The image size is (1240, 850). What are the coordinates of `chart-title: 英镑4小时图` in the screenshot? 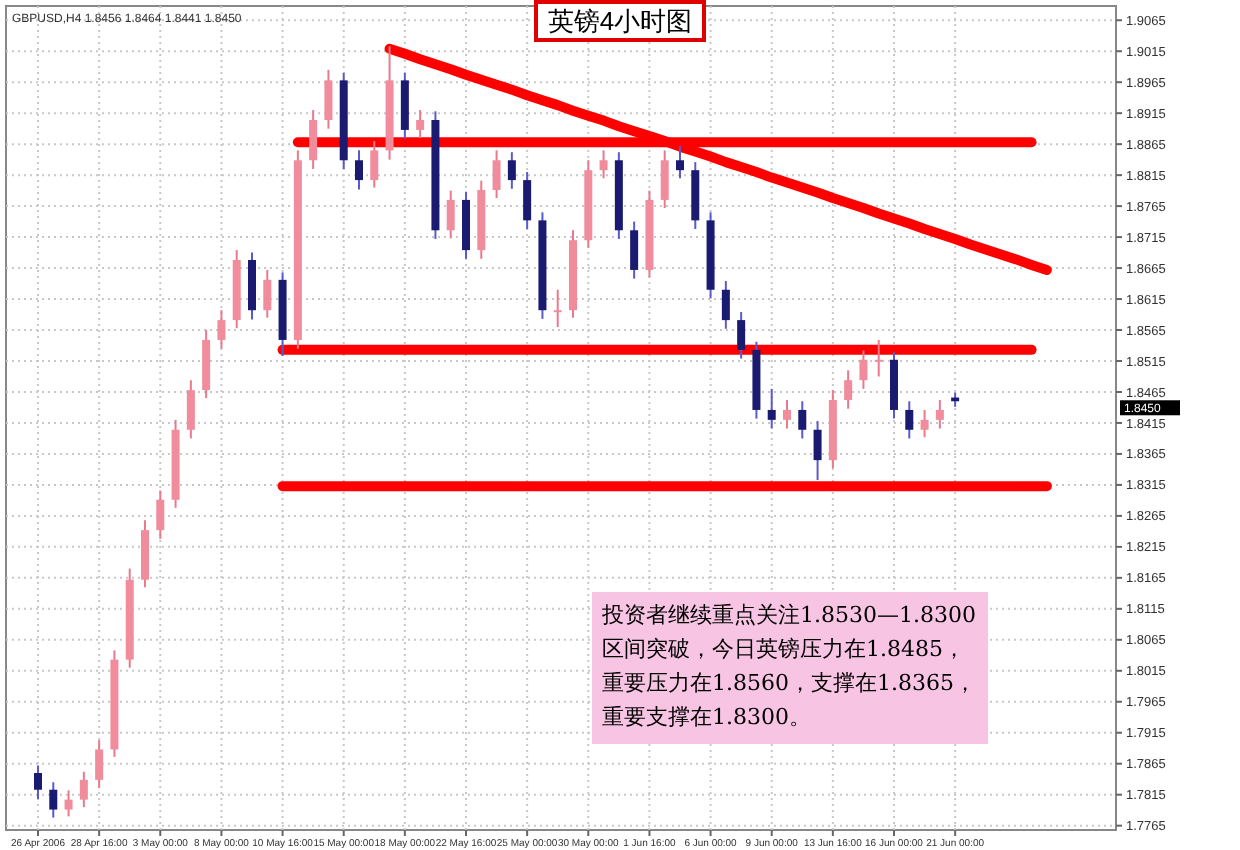 It's located at (620, 21).